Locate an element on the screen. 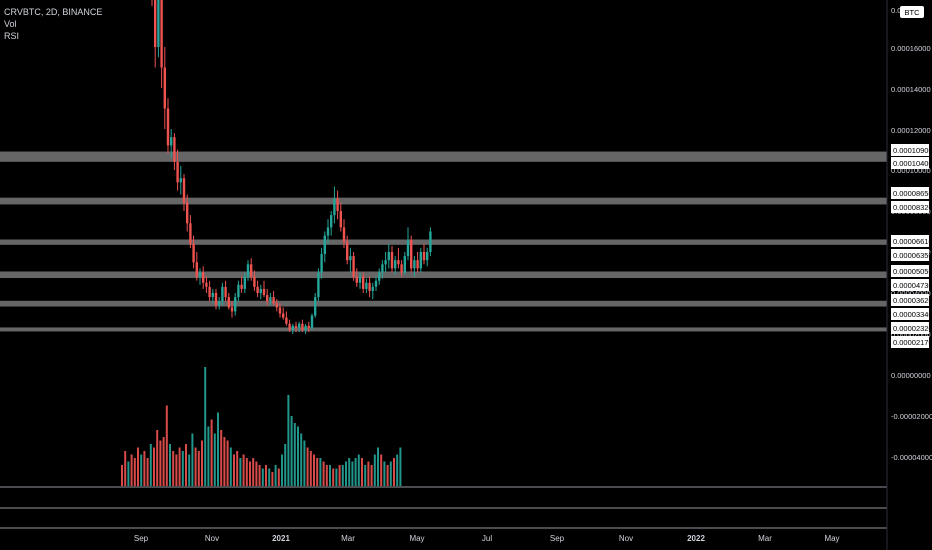  level-label-lower: 0.00002170 is located at coordinates (912, 342).